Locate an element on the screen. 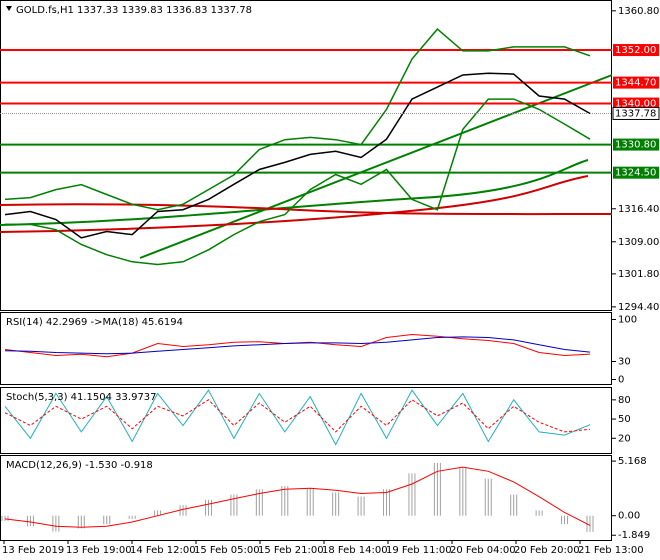 This screenshot has height=560, width=660. last-price-label: 1337.78 is located at coordinates (635, 113).